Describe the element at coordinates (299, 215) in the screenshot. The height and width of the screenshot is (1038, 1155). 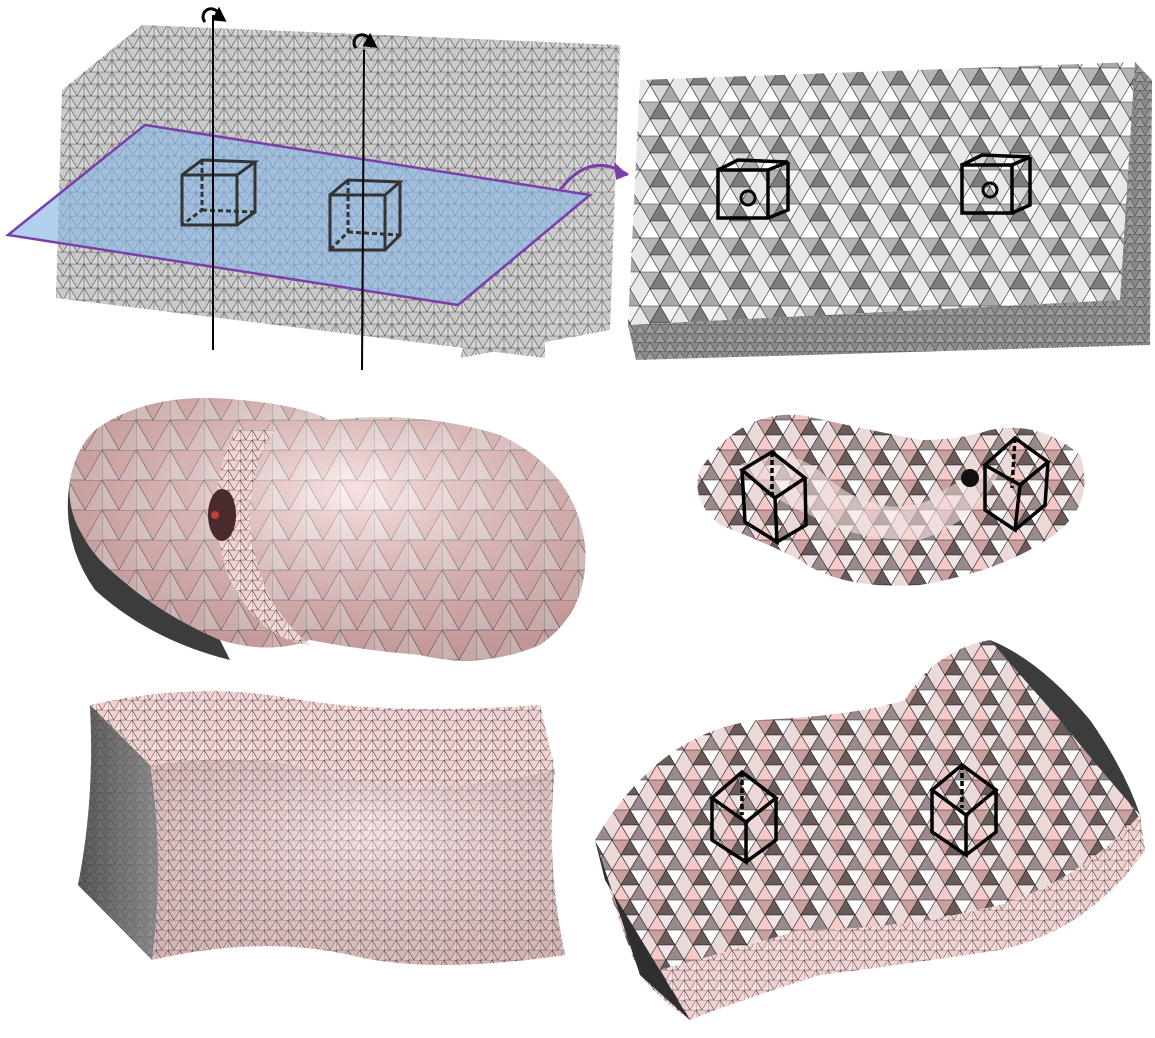
I see `slice-plane` at that location.